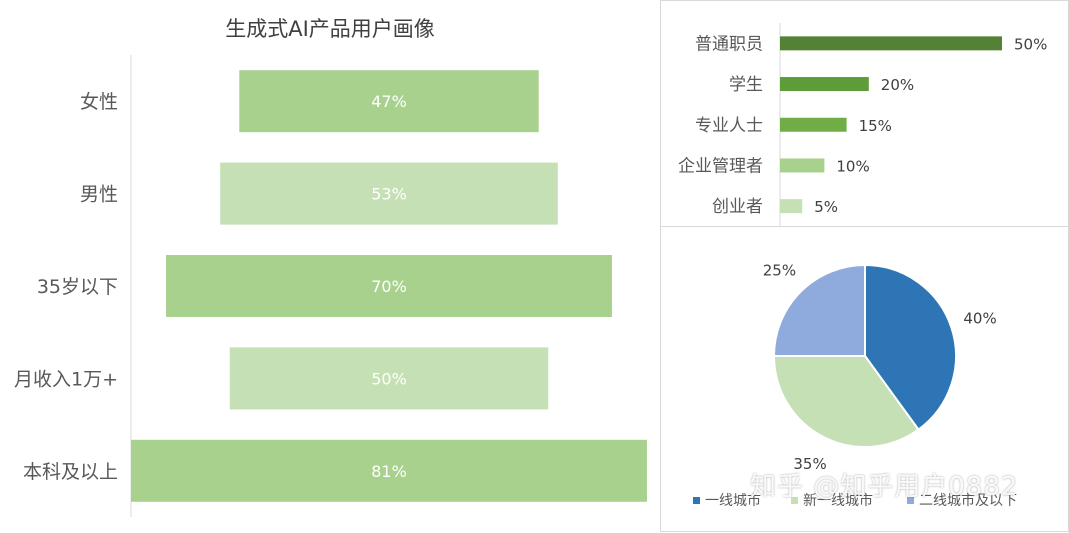 This screenshot has width=1069, height=533. Describe the element at coordinates (66, 379) in the screenshot. I see `category-label-4: 月收入1万+` at that location.